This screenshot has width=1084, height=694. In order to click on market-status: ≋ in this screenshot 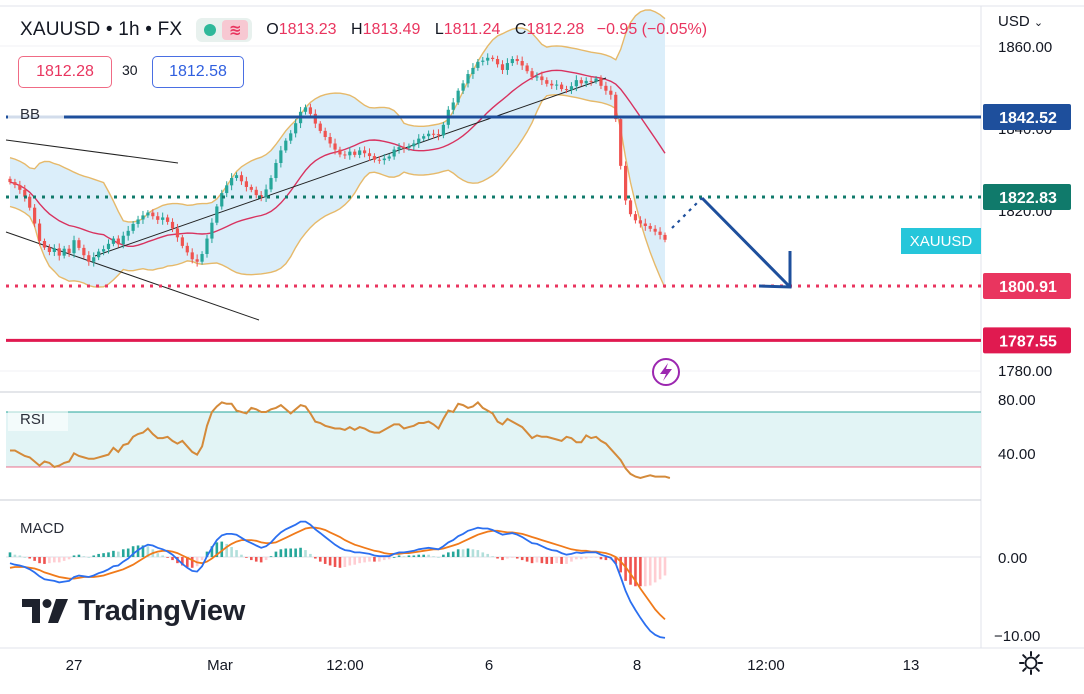, I will do `click(224, 30)`.